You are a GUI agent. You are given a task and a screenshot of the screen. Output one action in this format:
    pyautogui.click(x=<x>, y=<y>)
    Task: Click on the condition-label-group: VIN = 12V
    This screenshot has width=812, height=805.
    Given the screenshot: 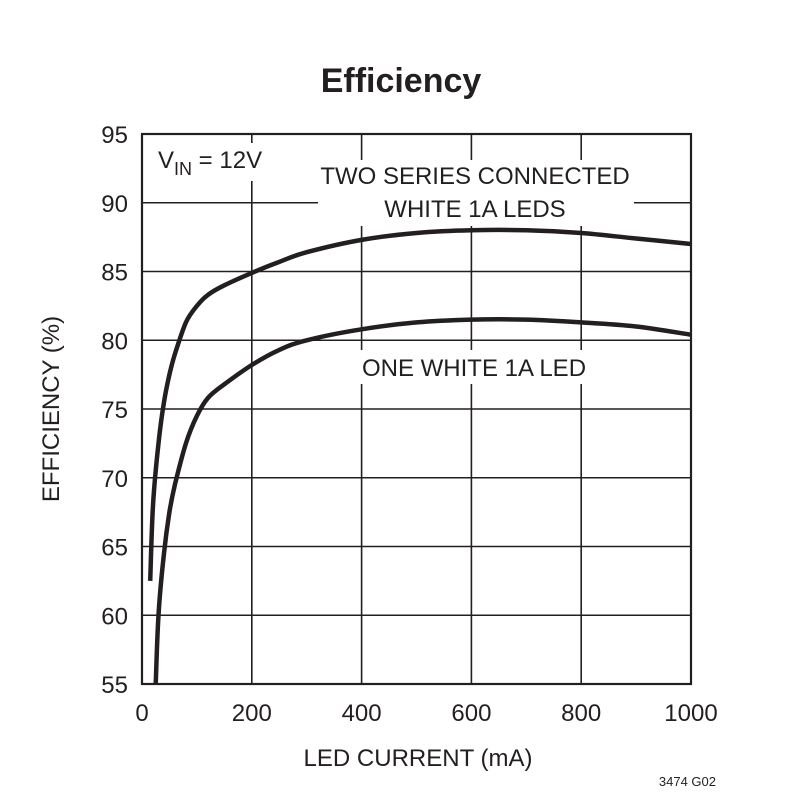 What is the action you would take?
    pyautogui.click(x=215, y=162)
    